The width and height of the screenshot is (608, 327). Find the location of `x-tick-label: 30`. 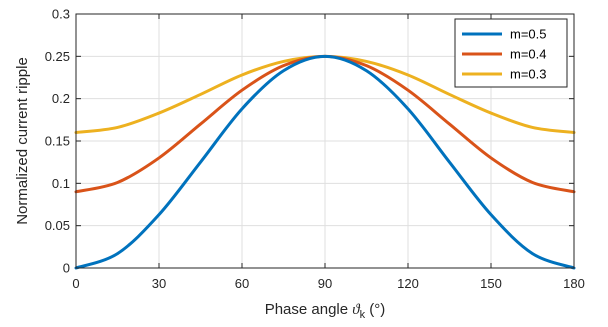

x-tick-label: 30 is located at coordinates (159, 283).